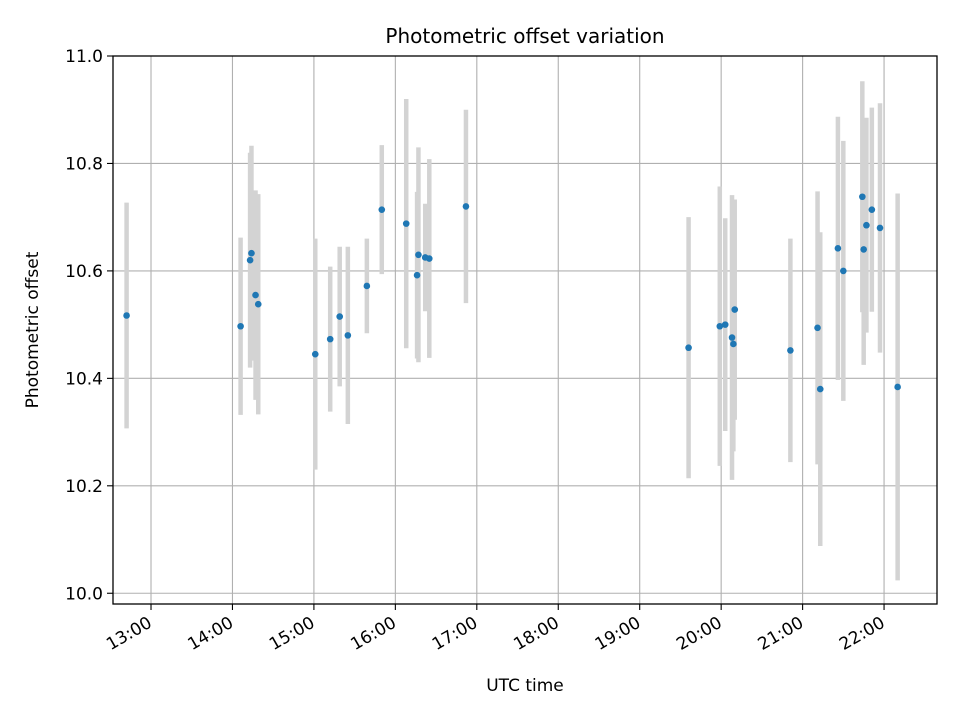  Describe the element at coordinates (84, 594) in the screenshot. I see `y-tick-label: 10.0` at that location.